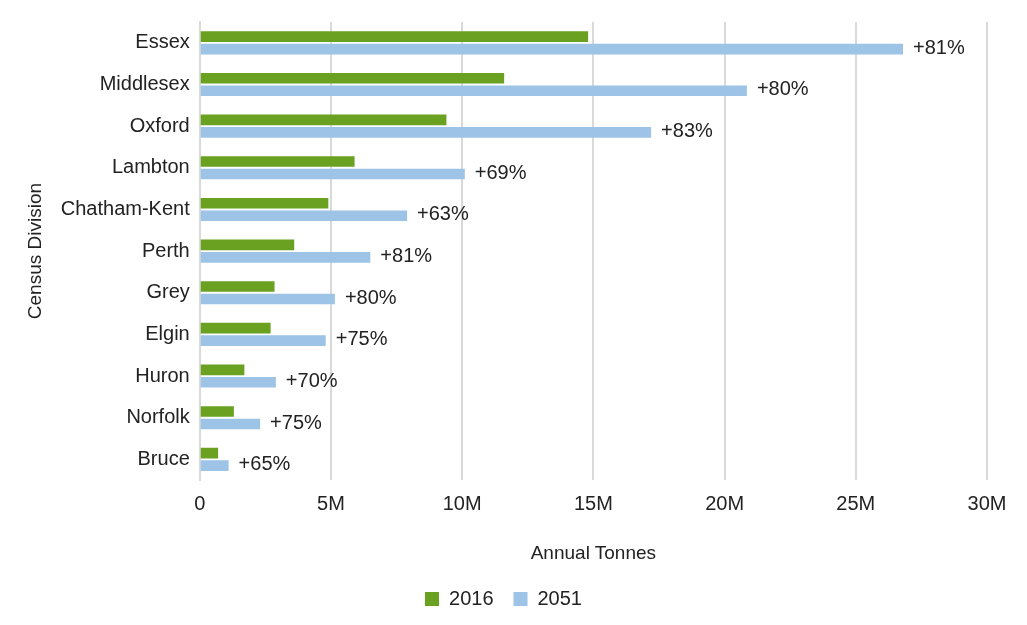 The height and width of the screenshot is (625, 1027). What do you see at coordinates (162, 374) in the screenshot?
I see `y-tick-label: Huron` at bounding box center [162, 374].